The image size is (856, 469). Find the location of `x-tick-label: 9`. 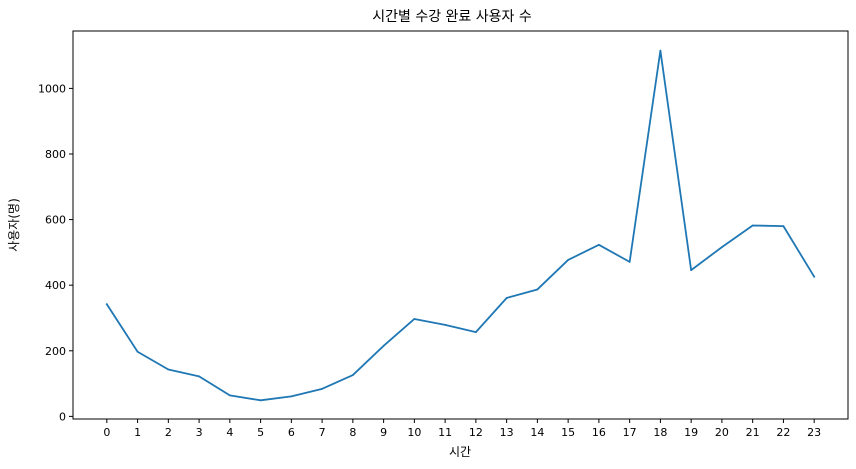

x-tick-label: 9 is located at coordinates (383, 432).